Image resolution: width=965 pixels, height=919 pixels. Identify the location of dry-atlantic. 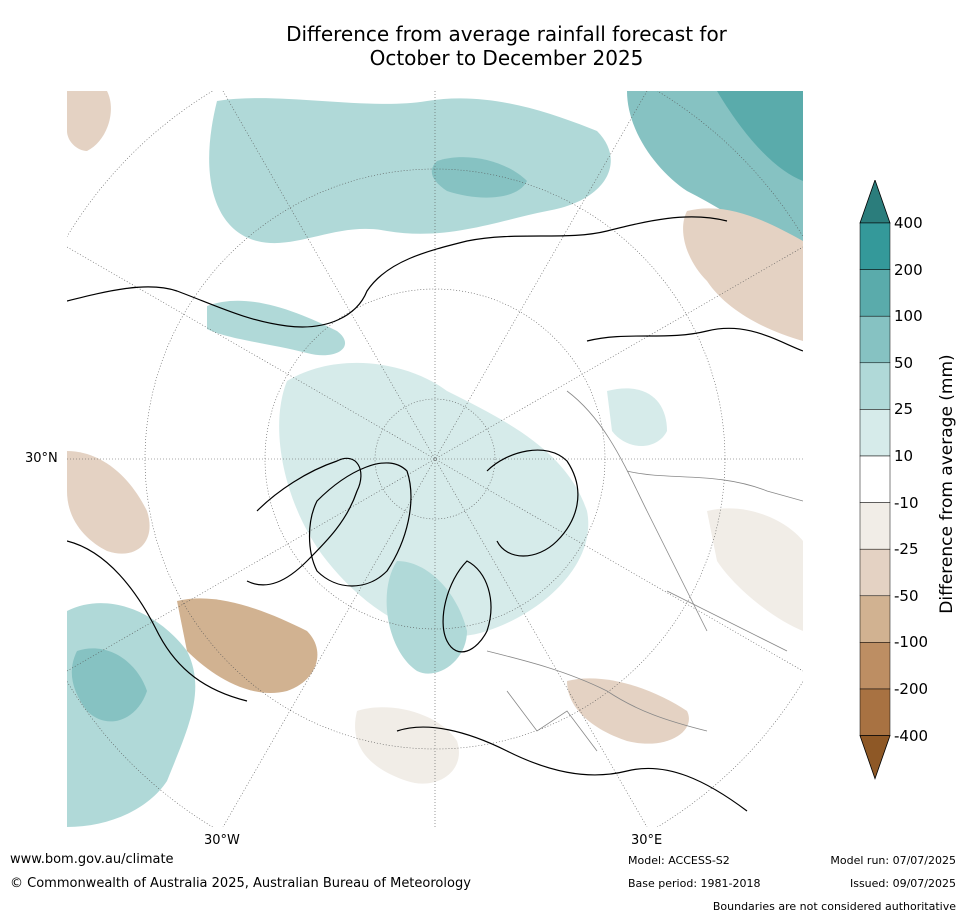
(407, 745).